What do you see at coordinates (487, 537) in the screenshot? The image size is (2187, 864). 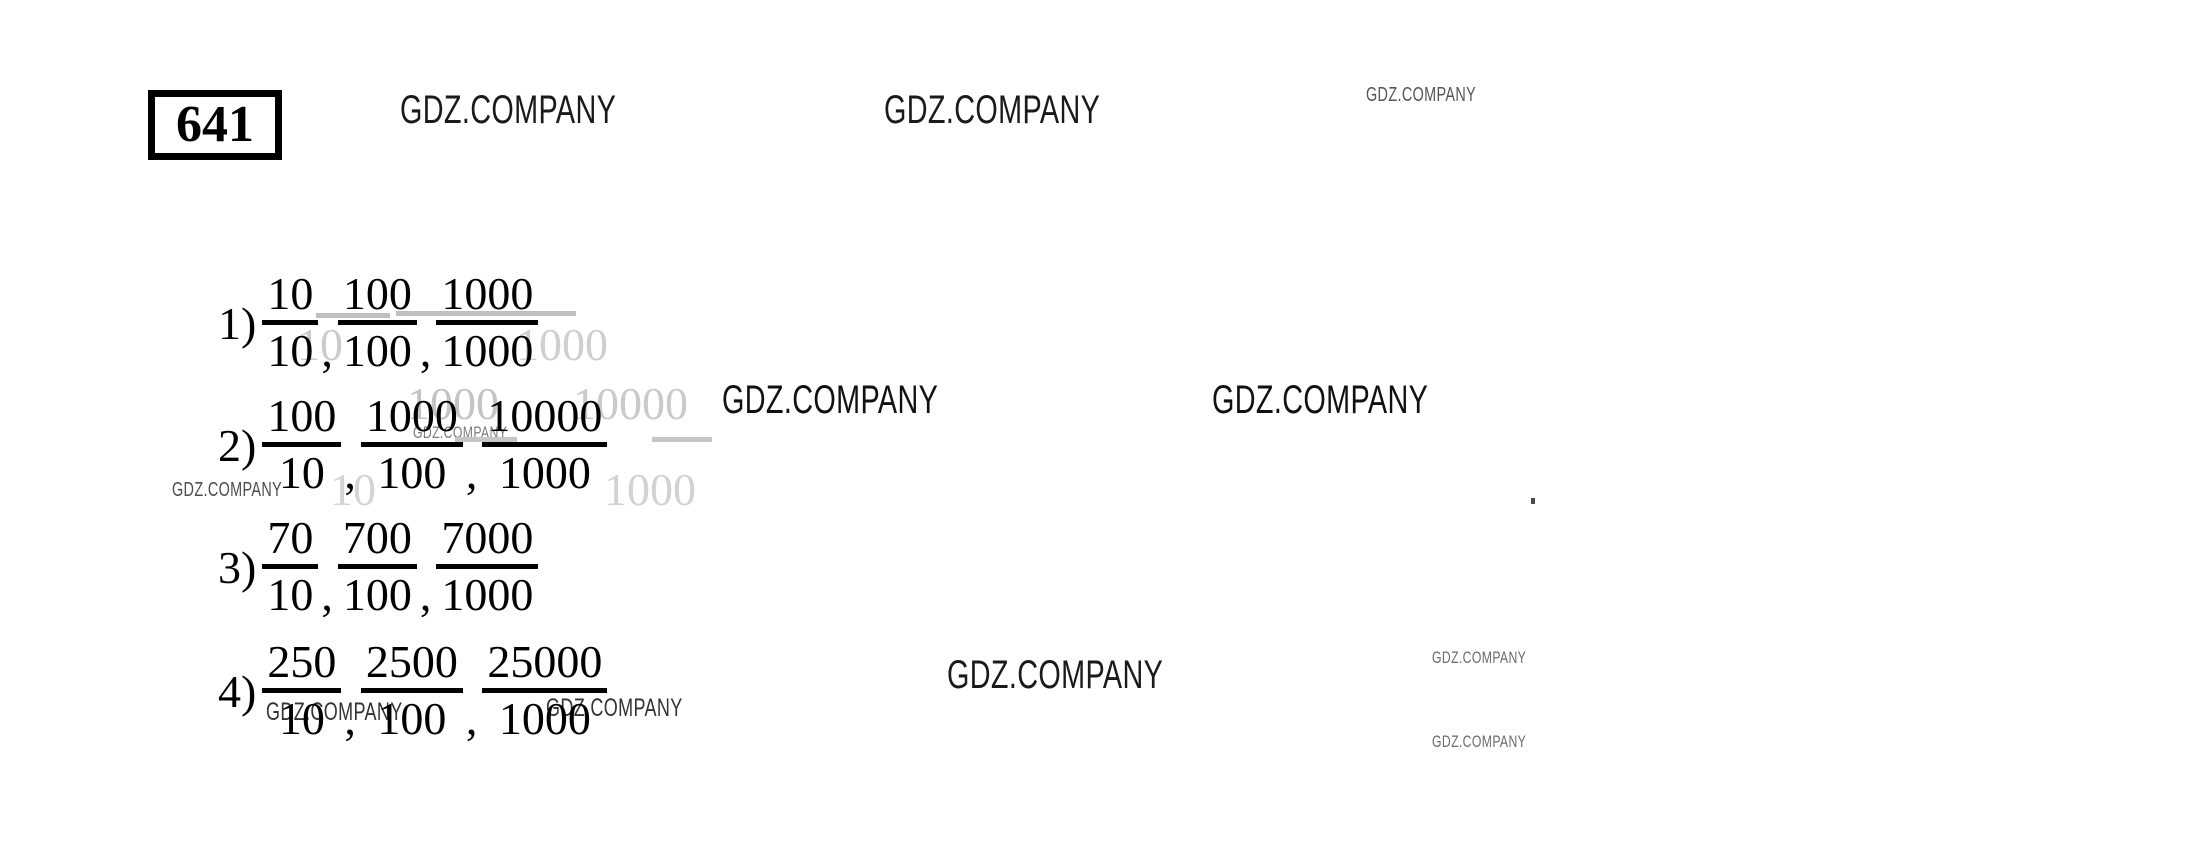 I see `fraction-numerator: 7000` at bounding box center [487, 537].